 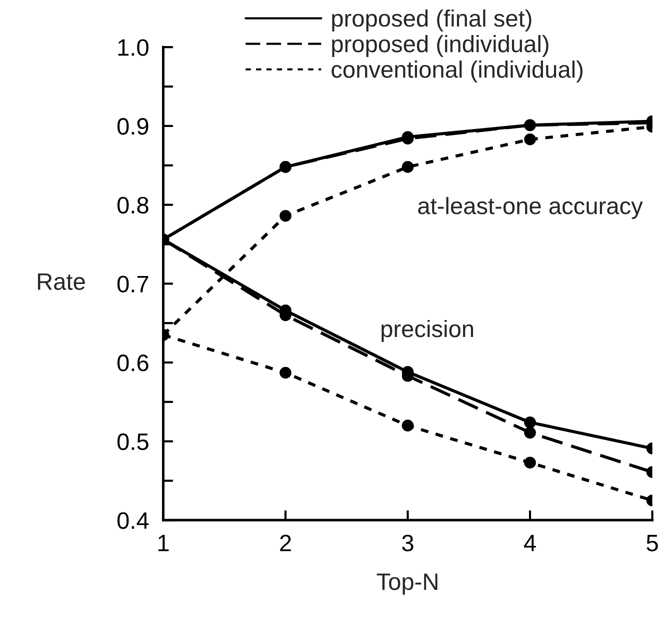 I want to click on x-axis-title: Top-N, so click(x=407, y=584).